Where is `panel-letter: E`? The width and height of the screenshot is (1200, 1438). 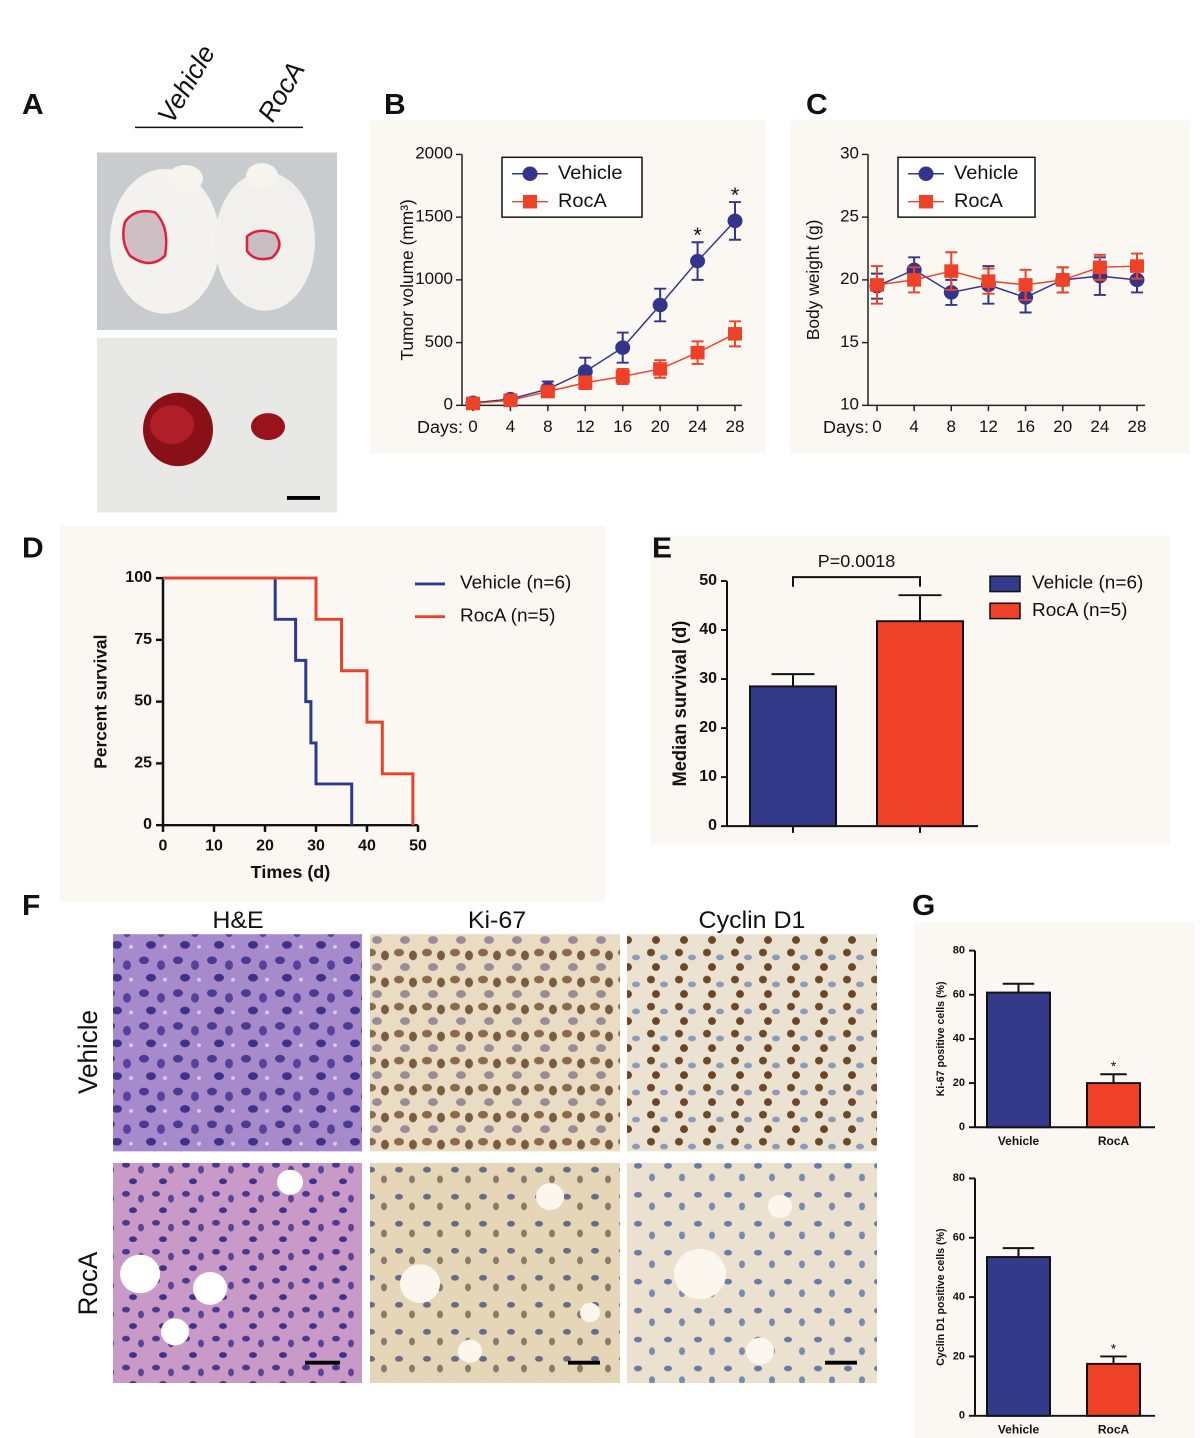 panel-letter: E is located at coordinates (662, 548).